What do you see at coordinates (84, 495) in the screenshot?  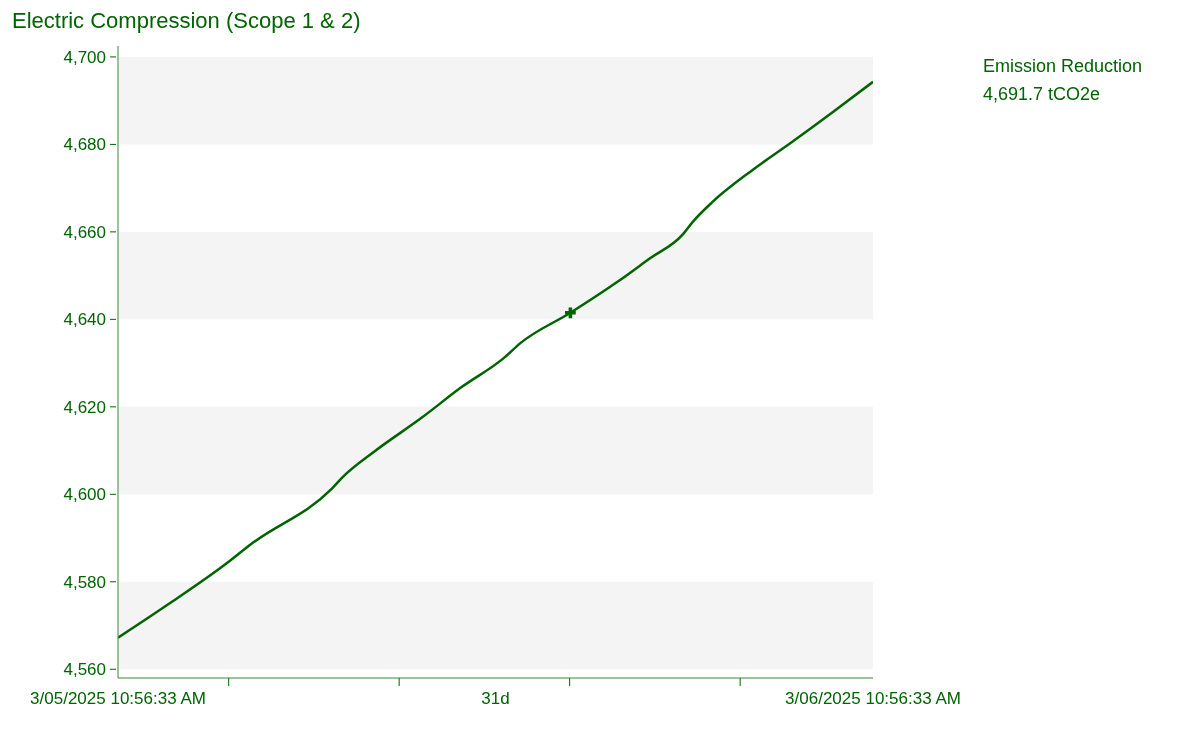 I see `y-tick-label: 4,600` at bounding box center [84, 495].